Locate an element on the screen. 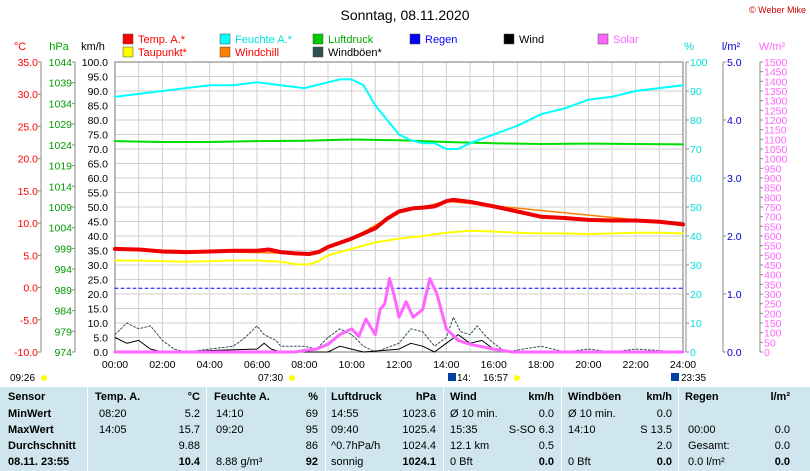 The height and width of the screenshot is (471, 810). humidity-tick-label: 80 is located at coordinates (696, 121).